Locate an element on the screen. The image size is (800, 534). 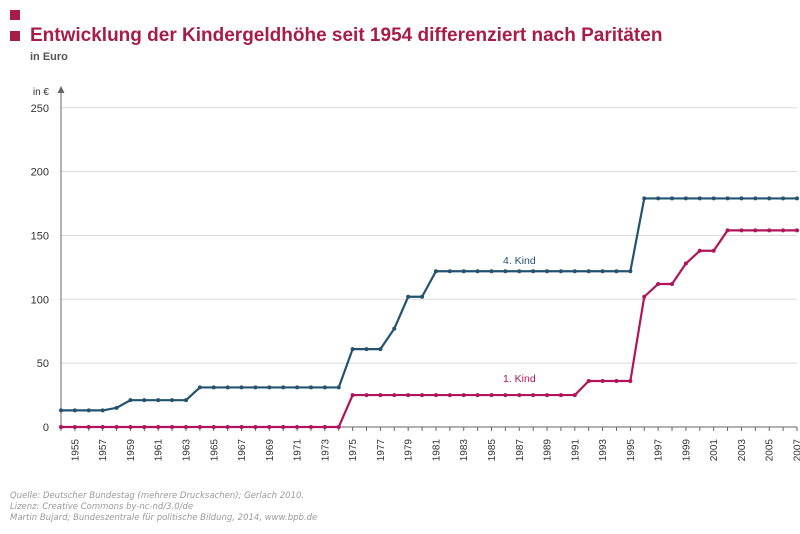
point-1-kind-1960 is located at coordinates (144, 427).